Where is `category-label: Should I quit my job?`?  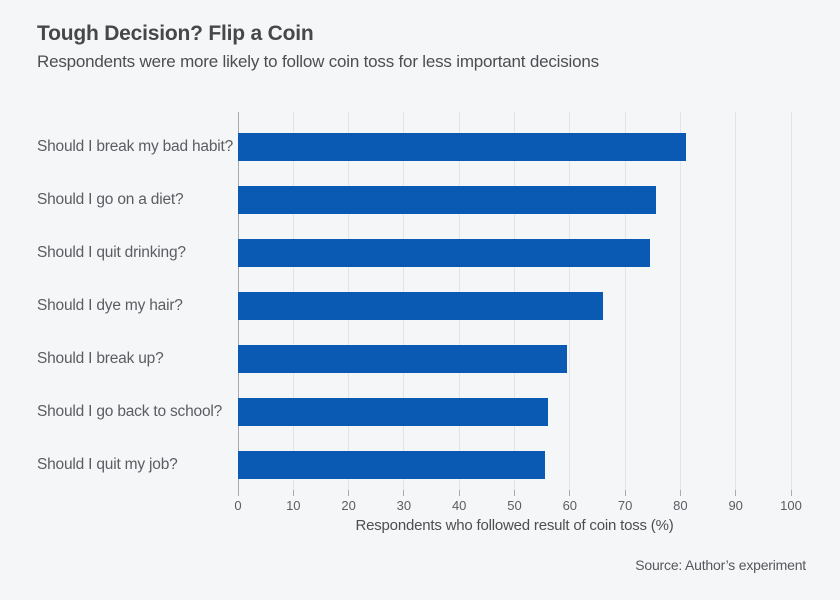
category-label: Should I quit my job? is located at coordinates (107, 465).